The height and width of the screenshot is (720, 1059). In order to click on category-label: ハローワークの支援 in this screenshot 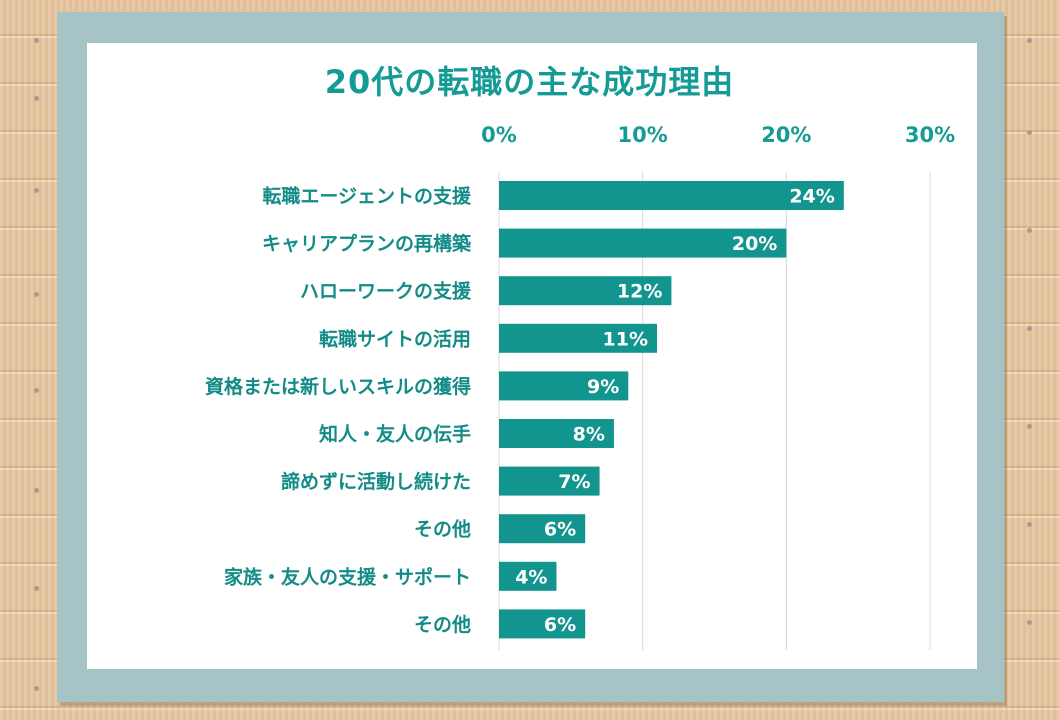, I will do `click(386, 291)`.